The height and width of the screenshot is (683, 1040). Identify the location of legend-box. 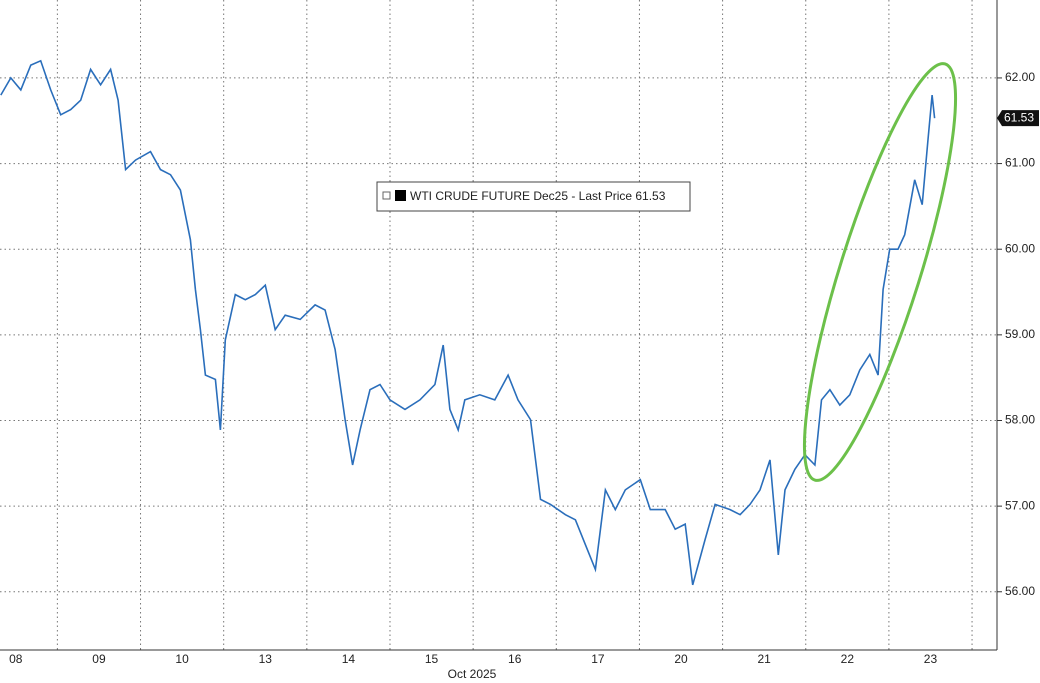
(533, 196).